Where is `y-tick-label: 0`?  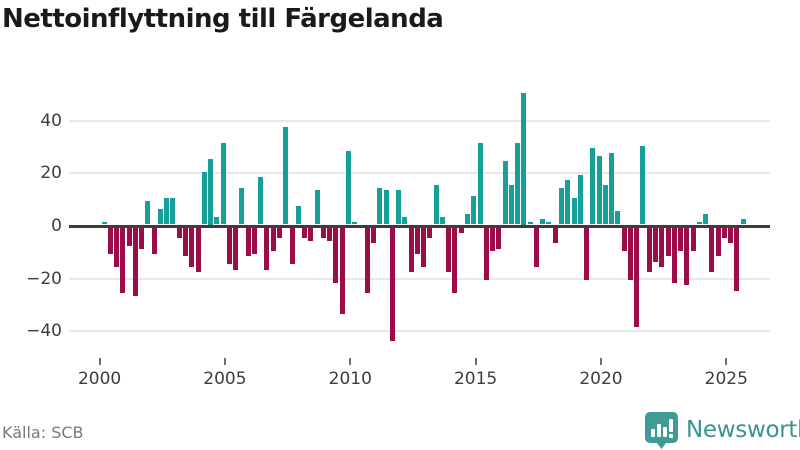
y-tick-label: 0 is located at coordinates (56, 226).